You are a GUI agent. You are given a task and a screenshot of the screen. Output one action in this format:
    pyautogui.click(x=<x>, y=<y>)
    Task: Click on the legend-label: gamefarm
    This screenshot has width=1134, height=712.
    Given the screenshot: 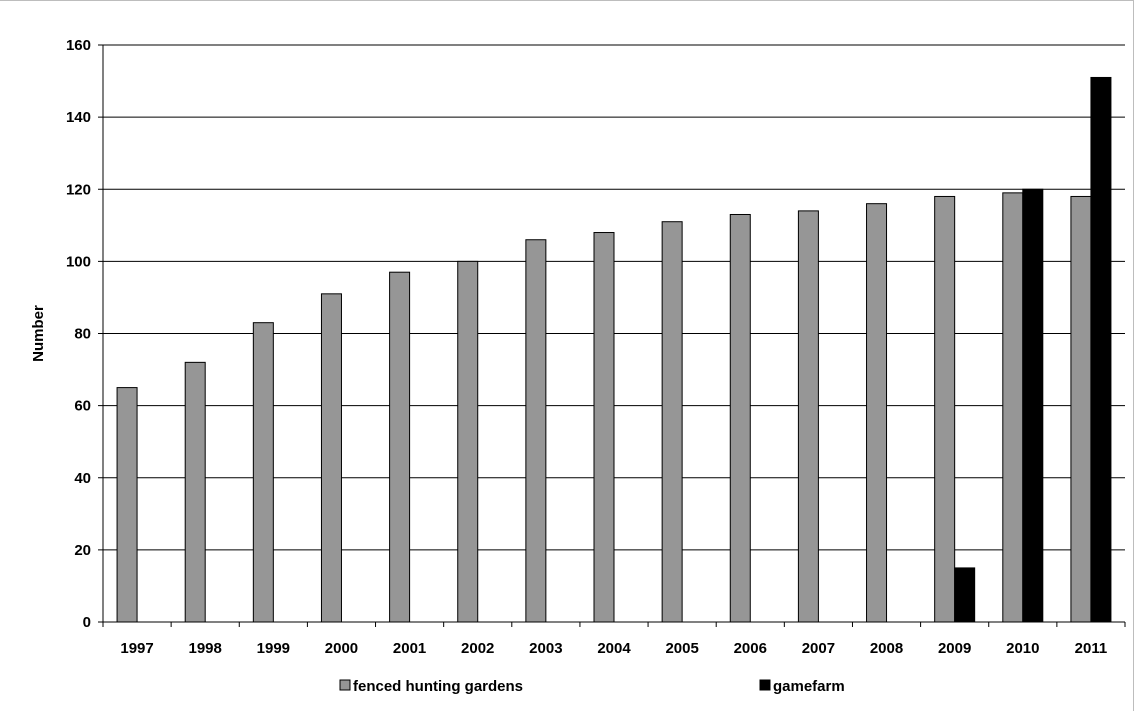 What is the action you would take?
    pyautogui.click(x=809, y=686)
    